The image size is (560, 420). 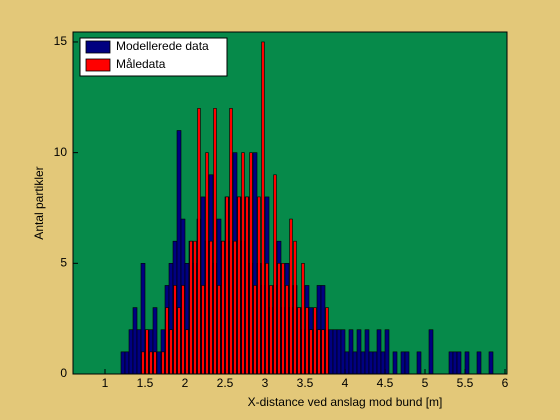 What do you see at coordinates (425, 383) in the screenshot?
I see `x-tick-label: 5` at bounding box center [425, 383].